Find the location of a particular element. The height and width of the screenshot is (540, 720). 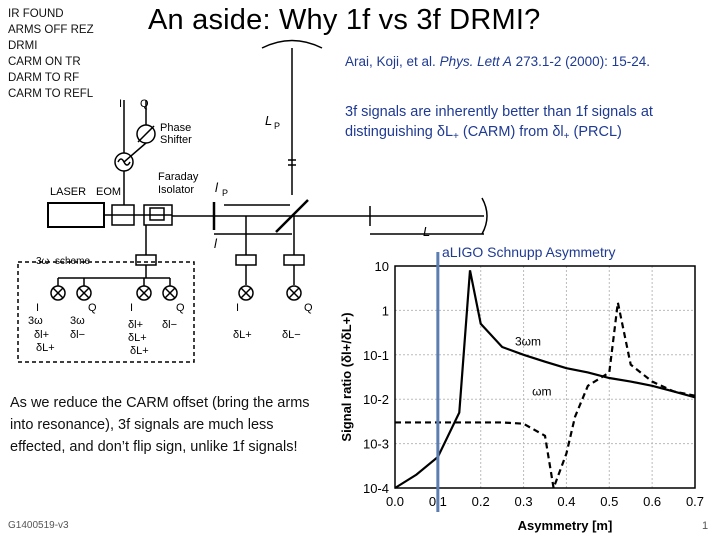

top-end-mirror is located at coordinates (292, 44).